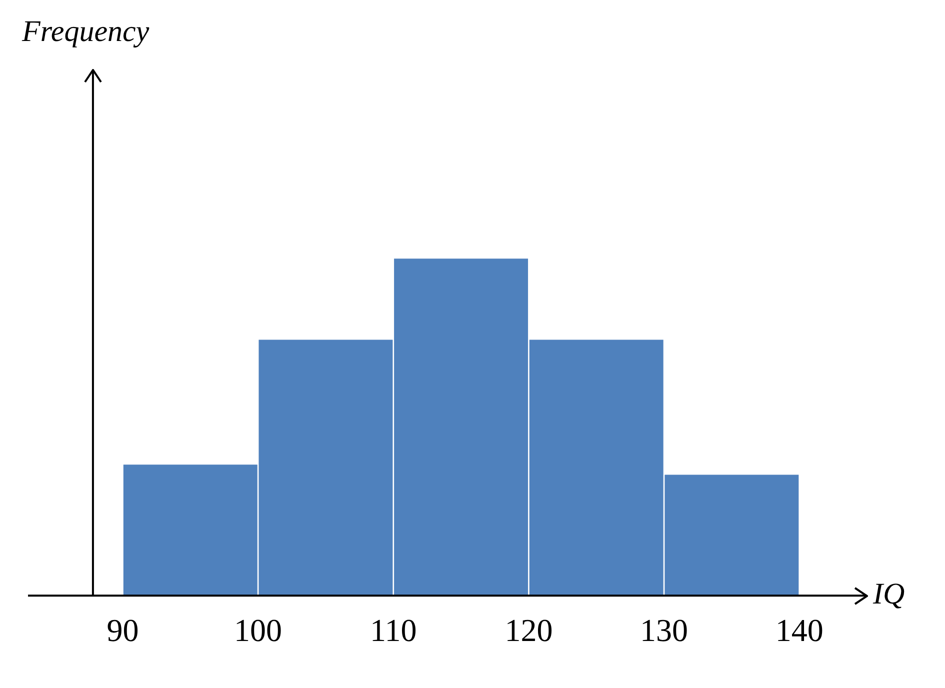  Describe the element at coordinates (393, 630) in the screenshot. I see `x-tick-label: 110` at that location.